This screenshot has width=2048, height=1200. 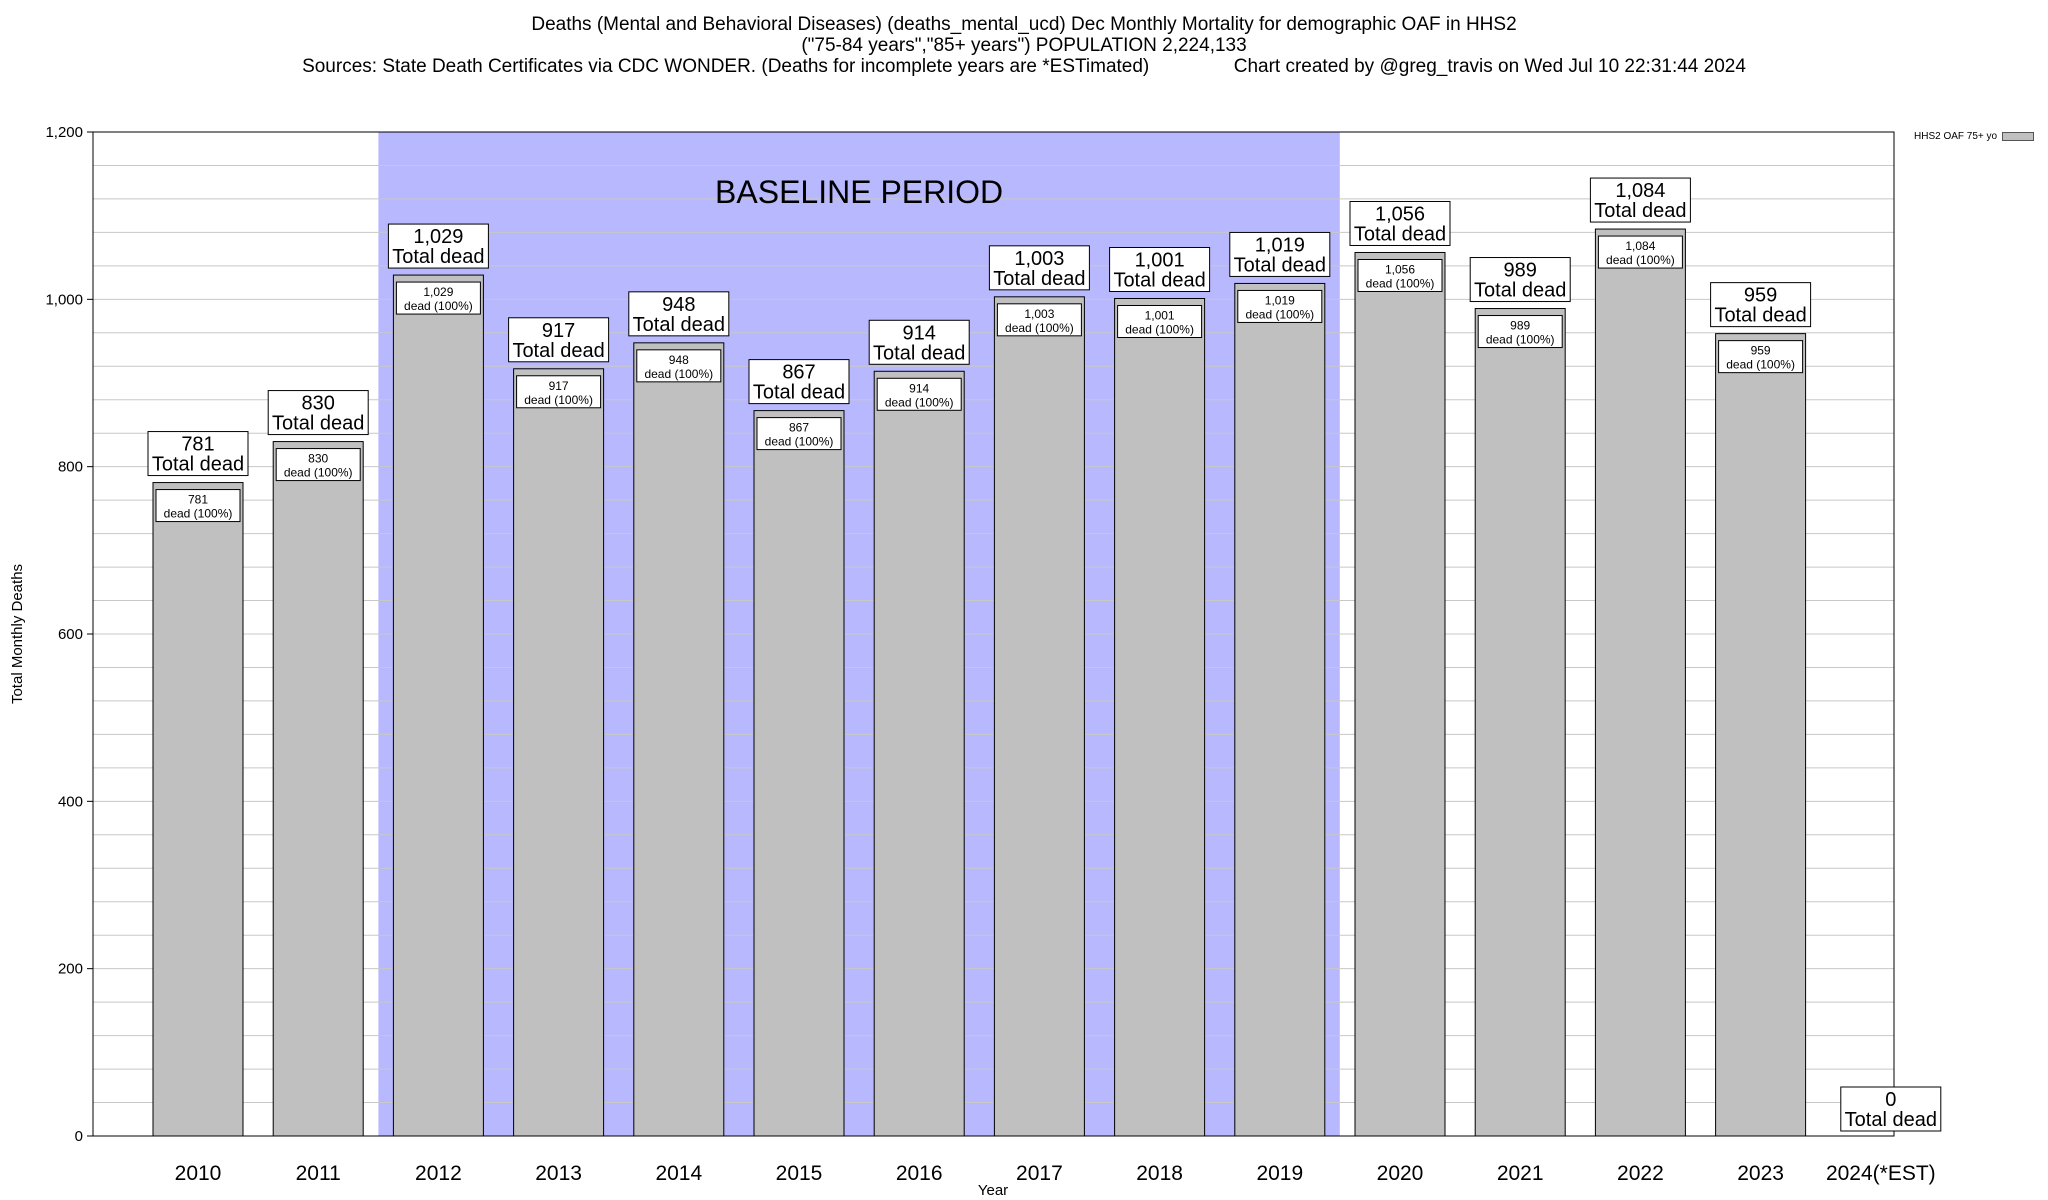 I want to click on y-axis-label: Total Monthly Deaths, so click(x=17, y=634).